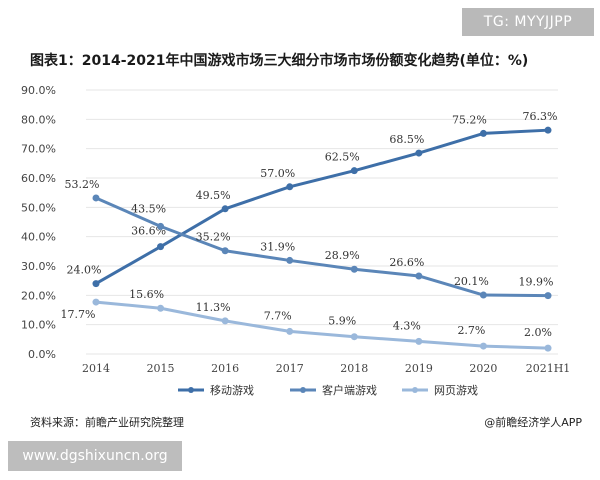 This screenshot has width=600, height=480. I want to click on data-label: 24.0%, so click(84, 270).